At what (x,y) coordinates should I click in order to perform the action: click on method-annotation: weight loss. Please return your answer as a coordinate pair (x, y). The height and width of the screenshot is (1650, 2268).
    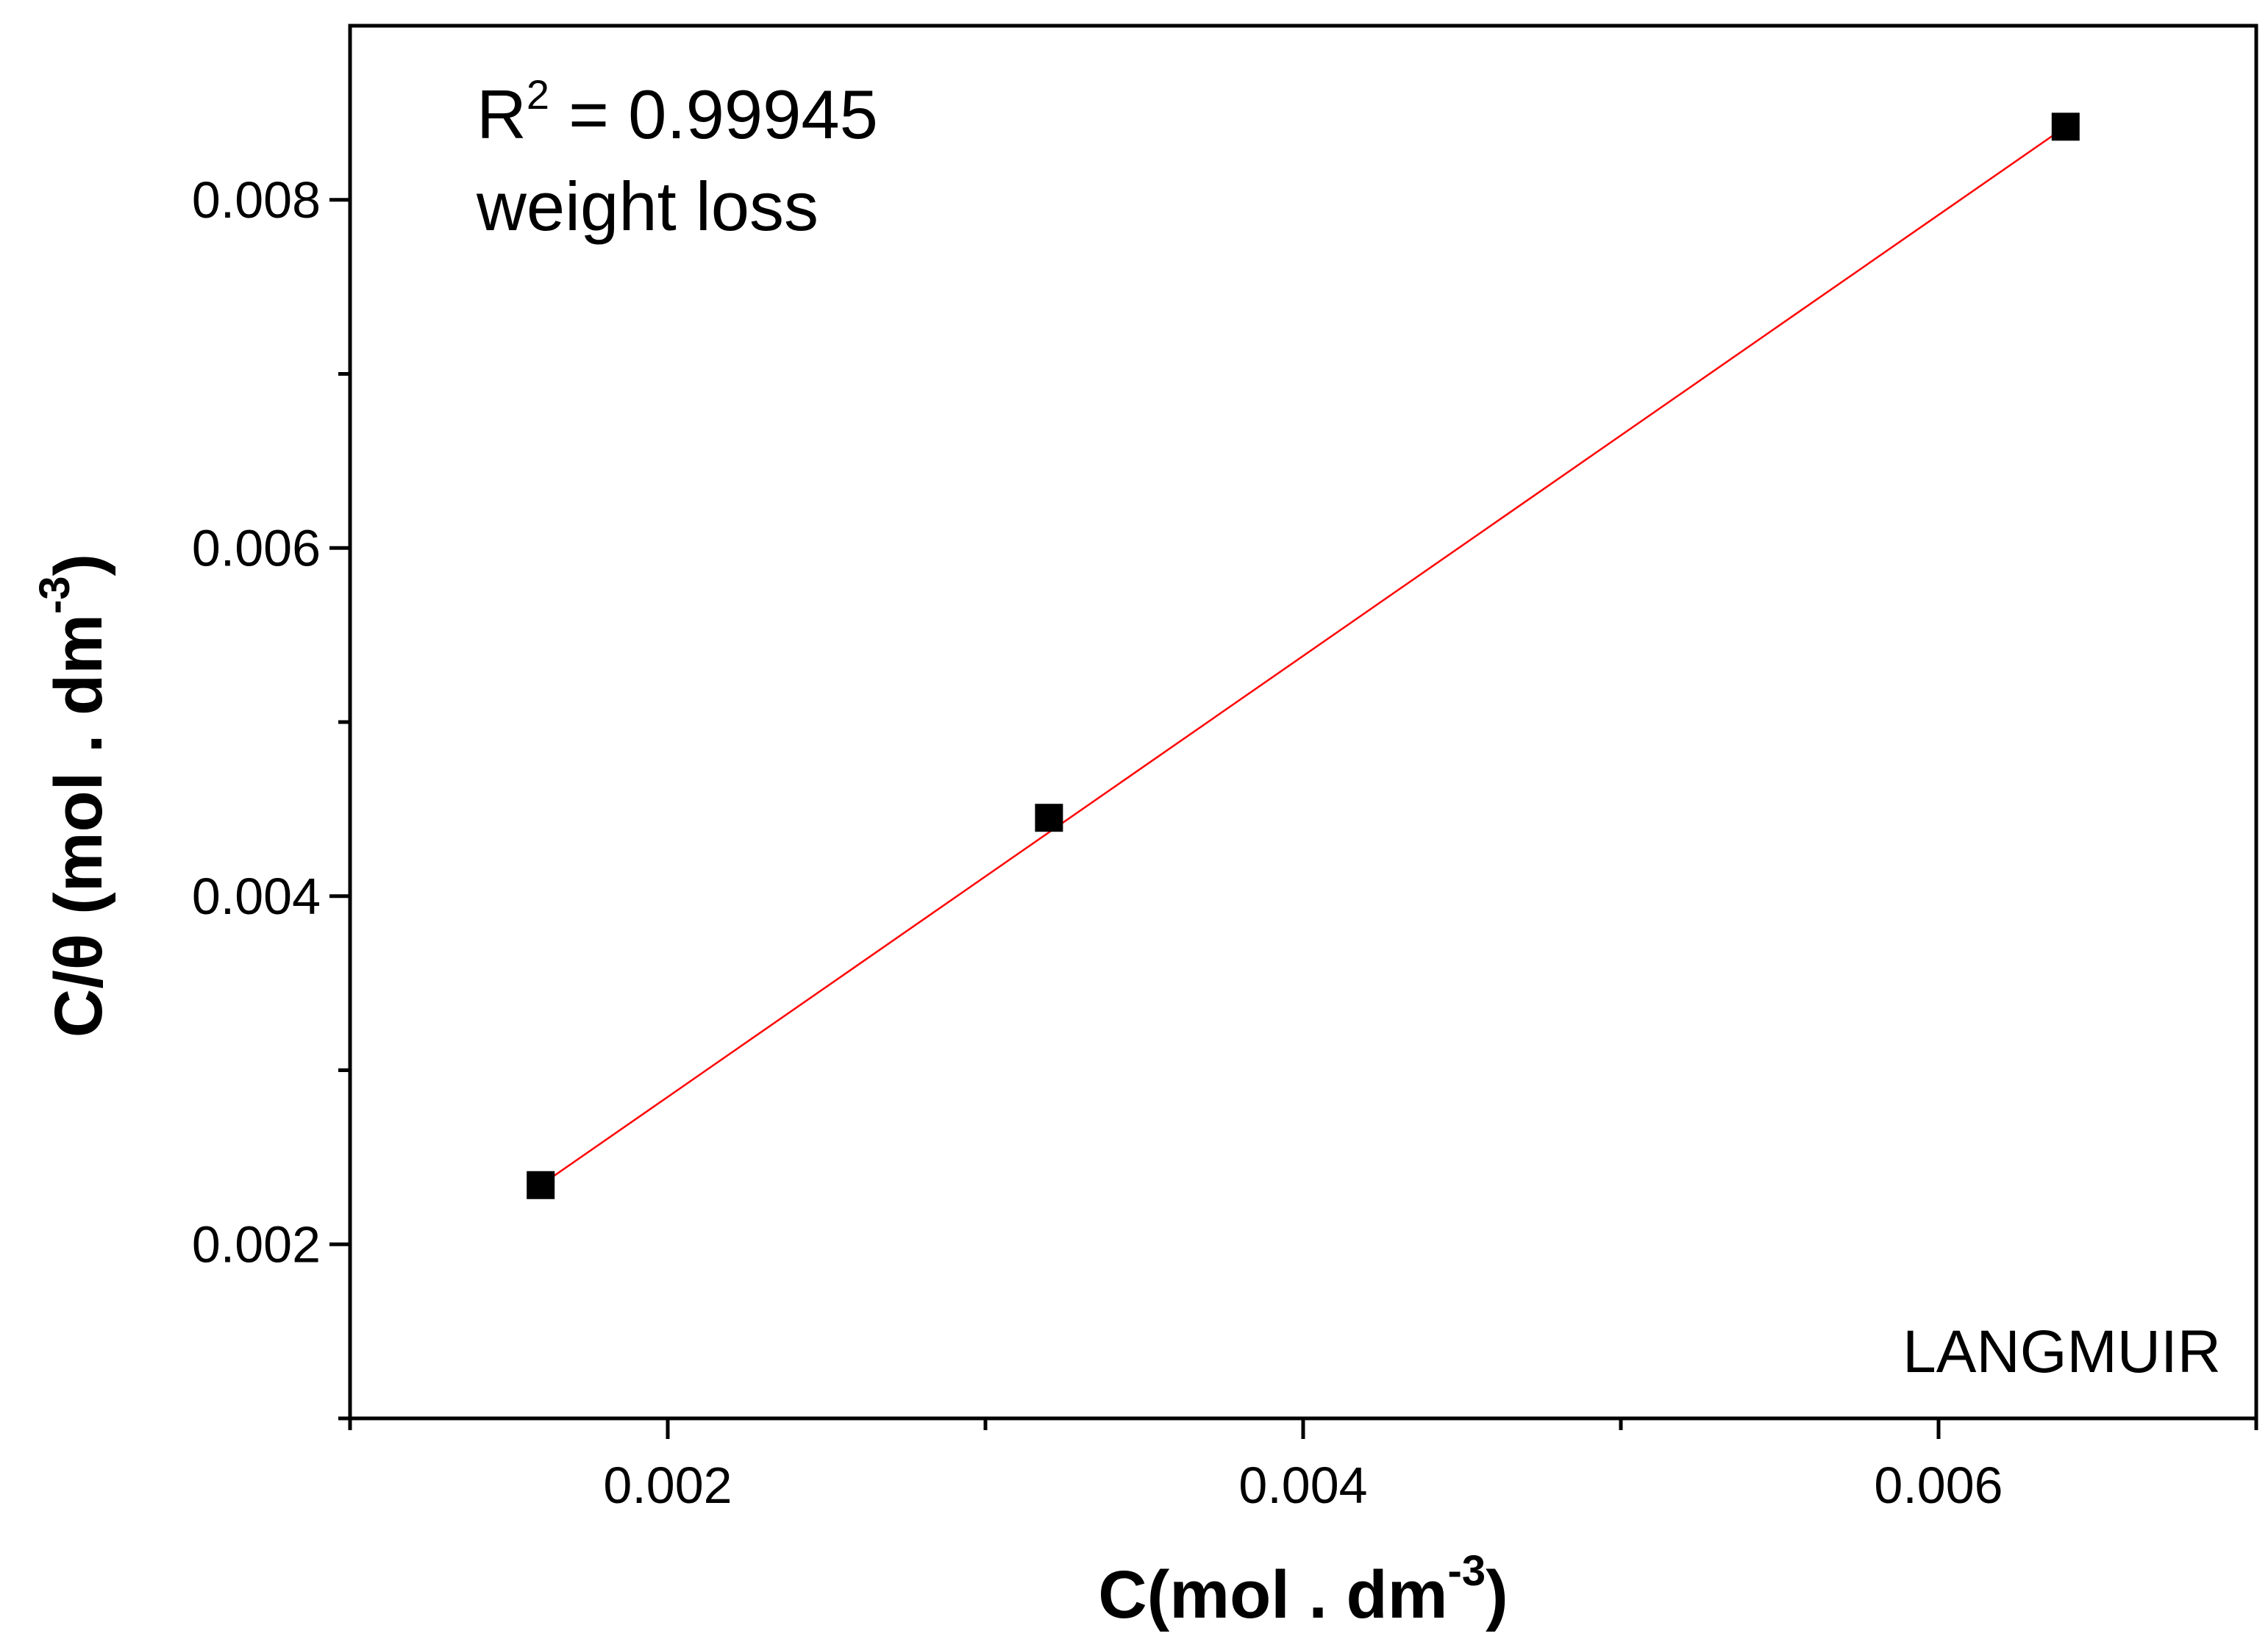
    Looking at the image, I should click on (647, 207).